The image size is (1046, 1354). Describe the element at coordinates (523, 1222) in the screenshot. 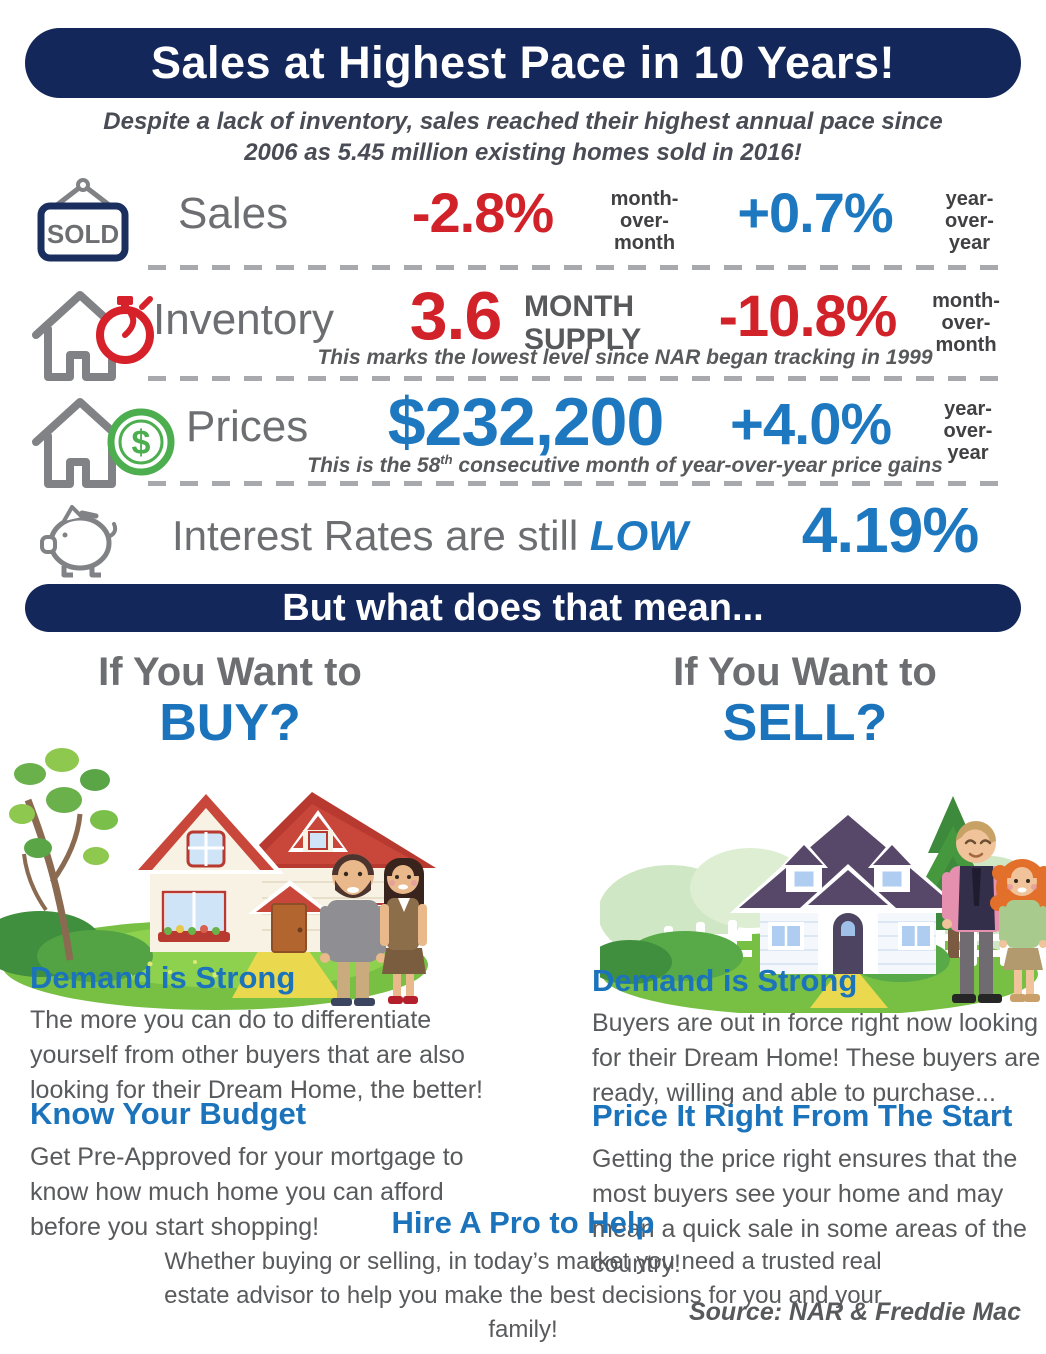

I see `footer-title: Hire A Pro to Help` at that location.